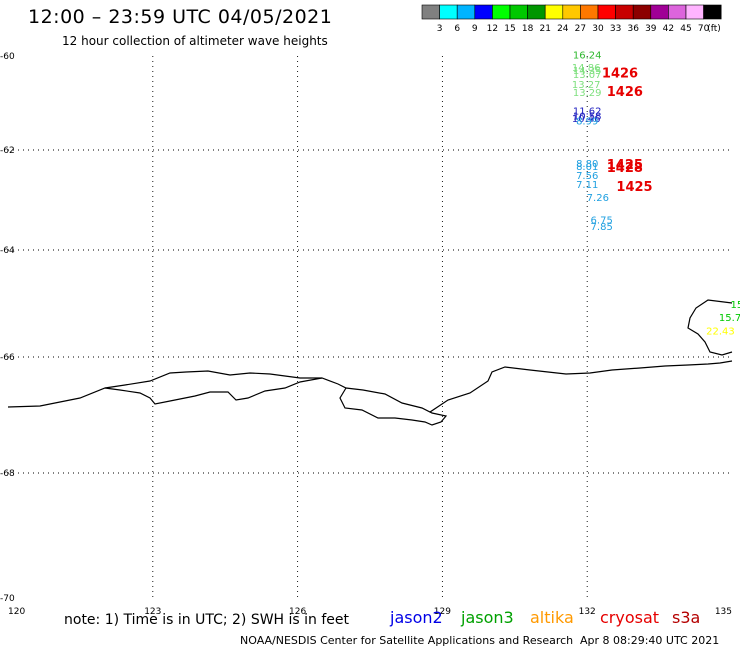  I want to click on longitude-tick-label: 120, so click(16, 612).